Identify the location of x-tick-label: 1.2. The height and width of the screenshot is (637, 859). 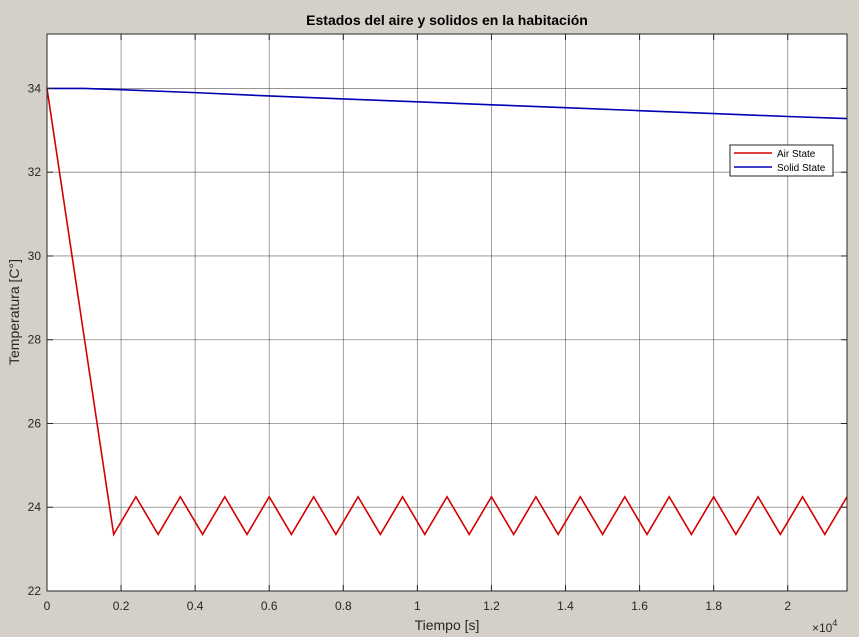
(491, 606).